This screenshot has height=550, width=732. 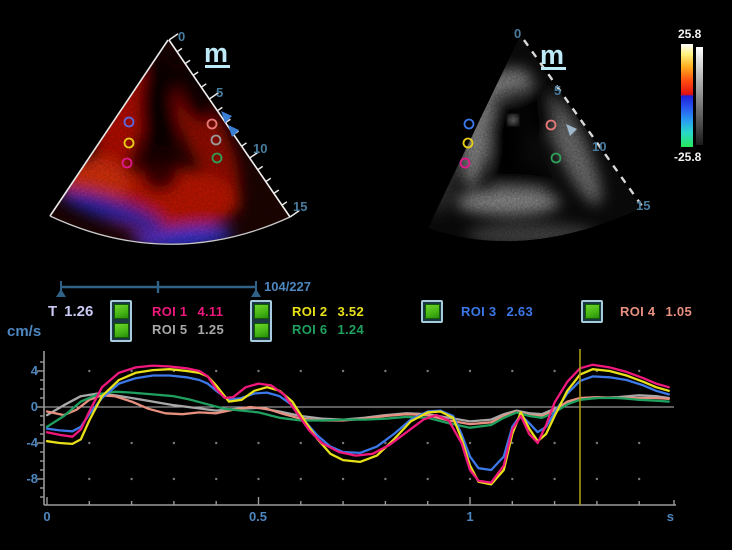 I want to click on roi2-label: ROI 2, so click(x=310, y=311).